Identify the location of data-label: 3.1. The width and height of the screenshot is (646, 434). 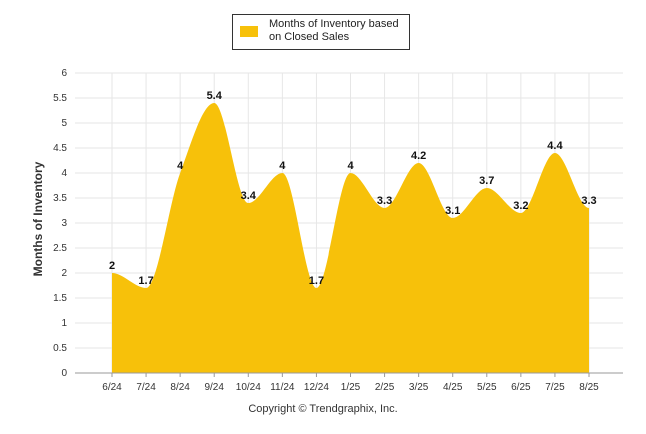
(452, 211).